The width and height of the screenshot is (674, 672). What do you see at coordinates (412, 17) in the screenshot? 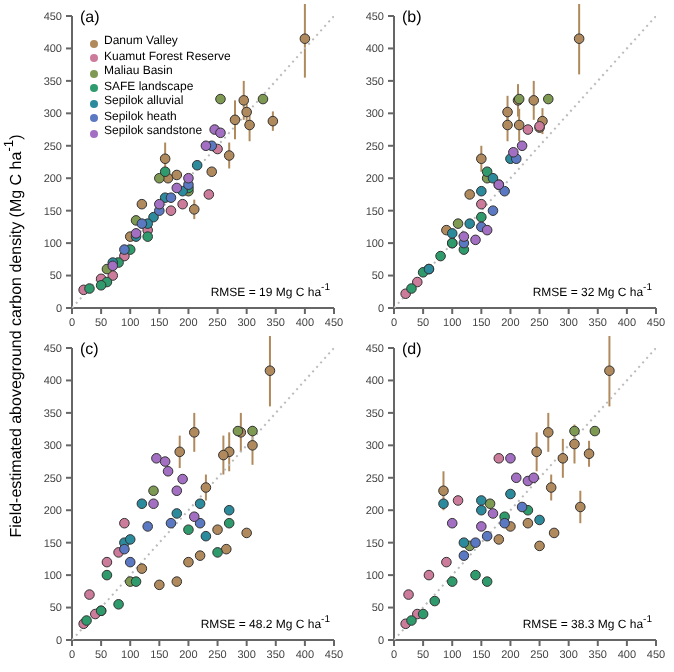
I see `chart-title: (b)` at bounding box center [412, 17].